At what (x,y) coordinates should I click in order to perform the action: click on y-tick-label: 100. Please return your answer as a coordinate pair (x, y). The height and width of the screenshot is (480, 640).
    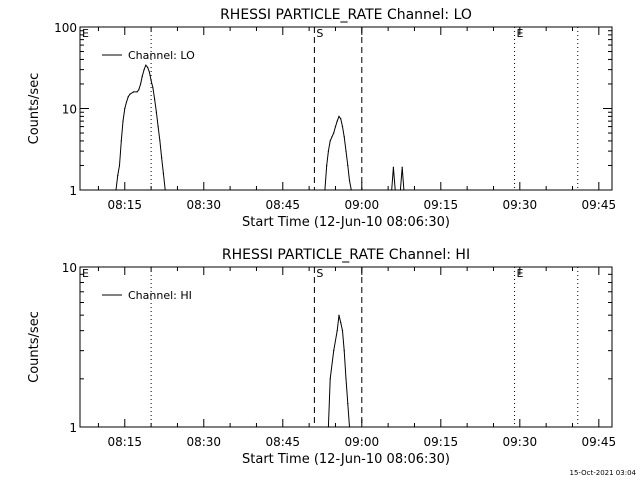
    Looking at the image, I should click on (65, 28).